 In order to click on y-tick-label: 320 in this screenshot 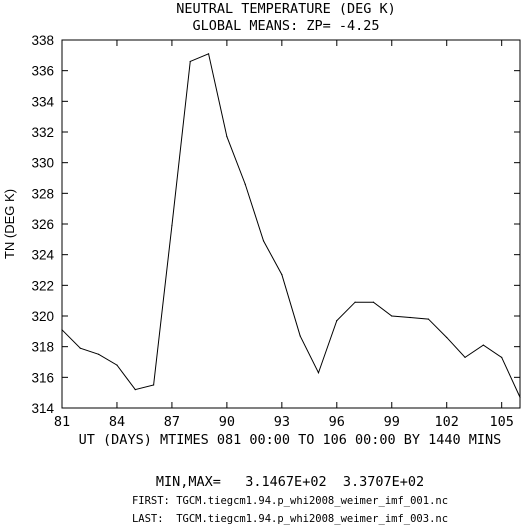, I will do `click(42, 316)`.